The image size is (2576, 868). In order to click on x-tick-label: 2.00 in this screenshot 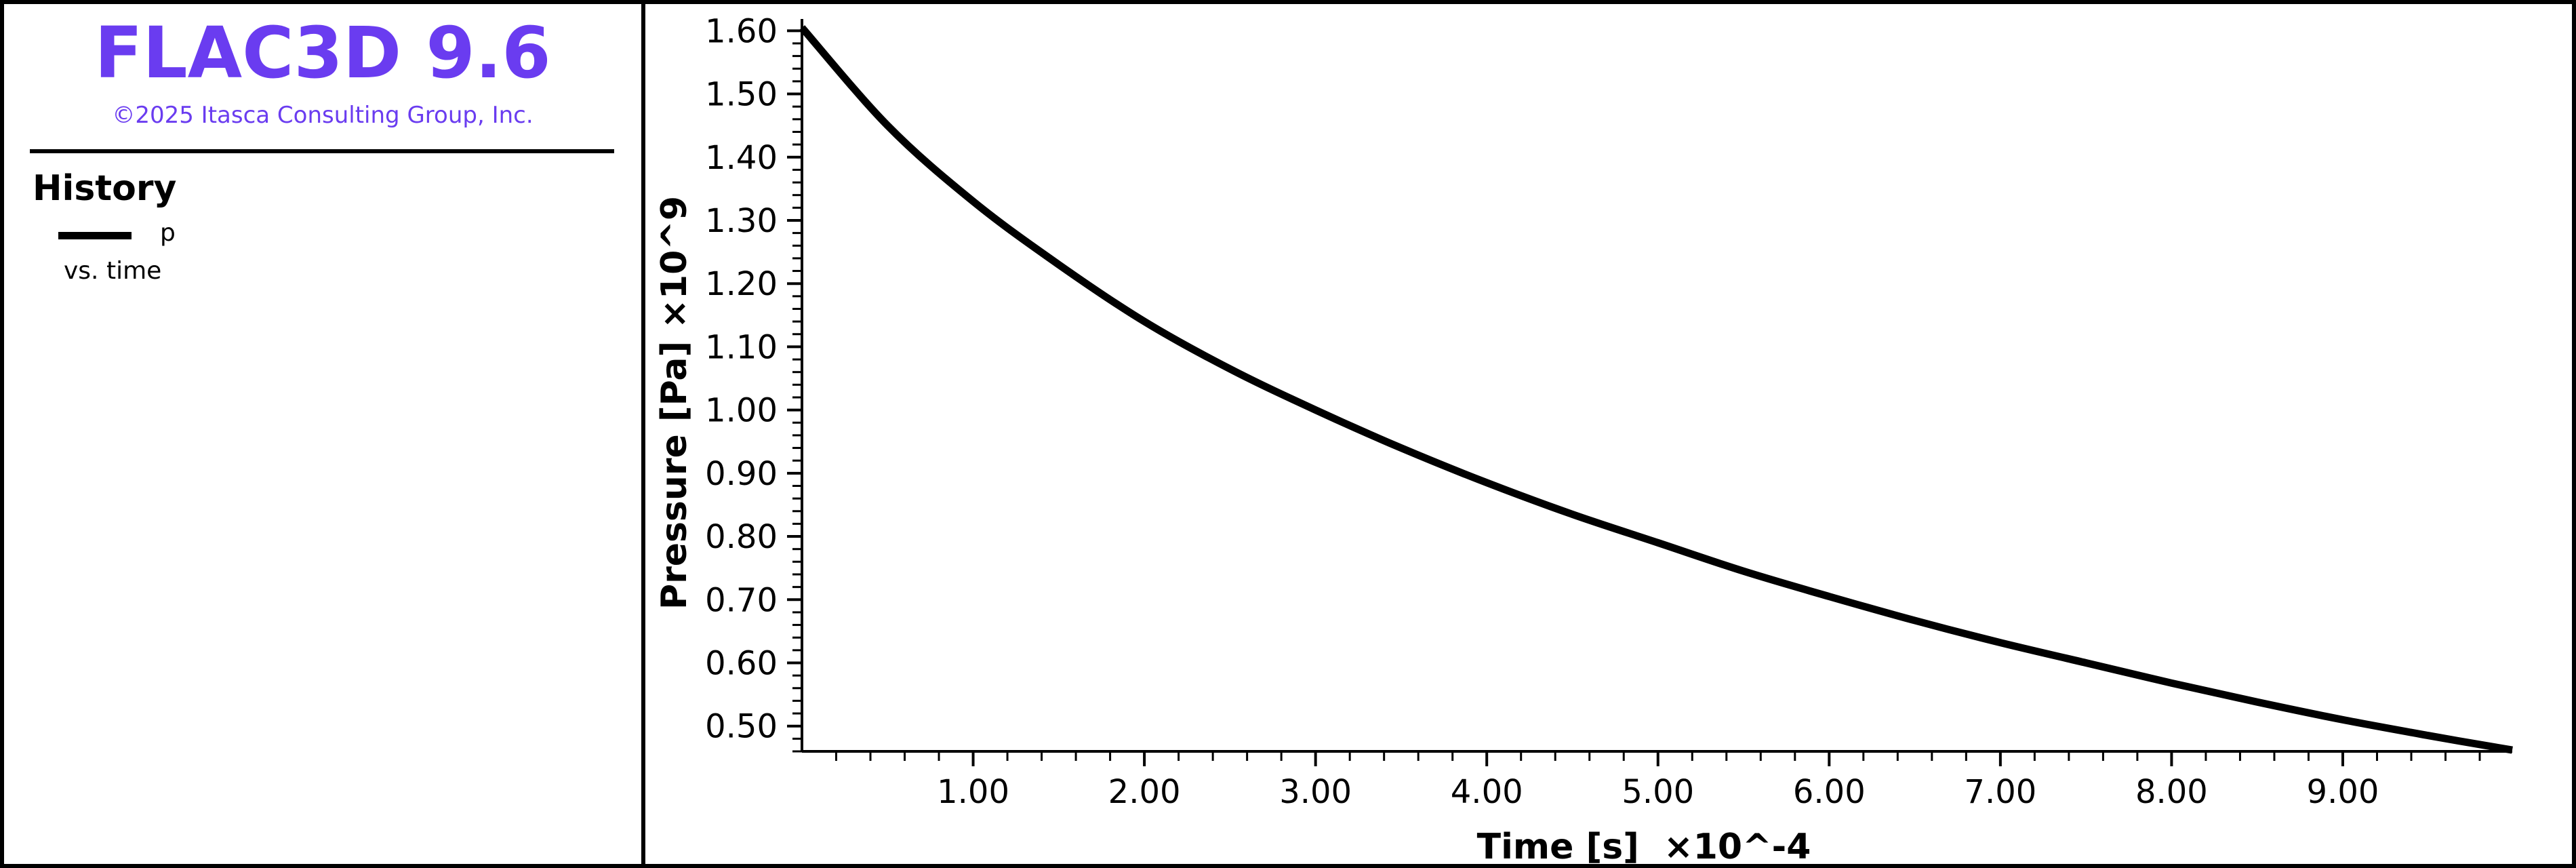, I will do `click(1144, 792)`.